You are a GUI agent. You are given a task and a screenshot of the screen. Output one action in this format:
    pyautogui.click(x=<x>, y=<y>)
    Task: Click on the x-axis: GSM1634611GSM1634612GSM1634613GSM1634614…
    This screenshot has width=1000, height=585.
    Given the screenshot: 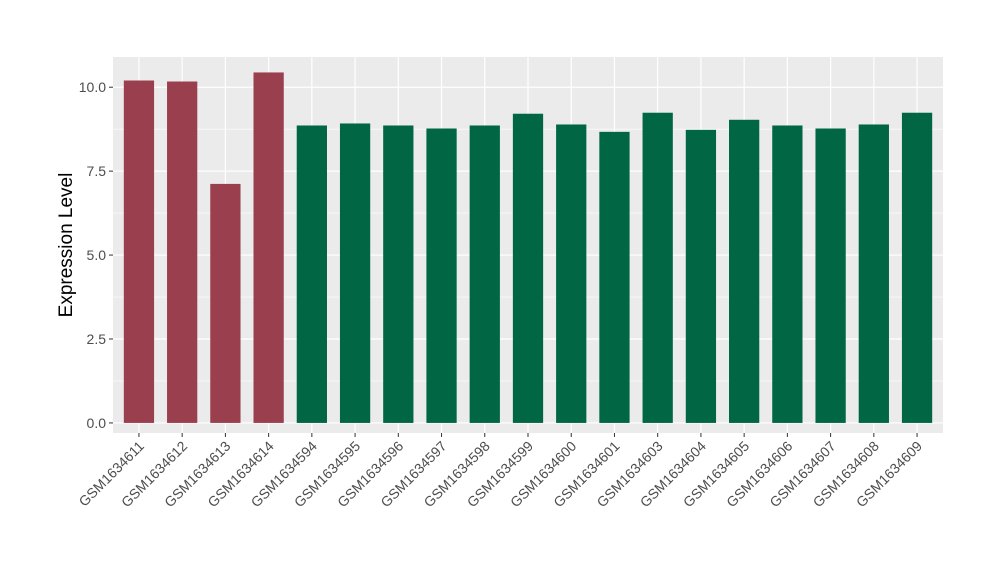 What is the action you would take?
    pyautogui.click(x=500, y=471)
    